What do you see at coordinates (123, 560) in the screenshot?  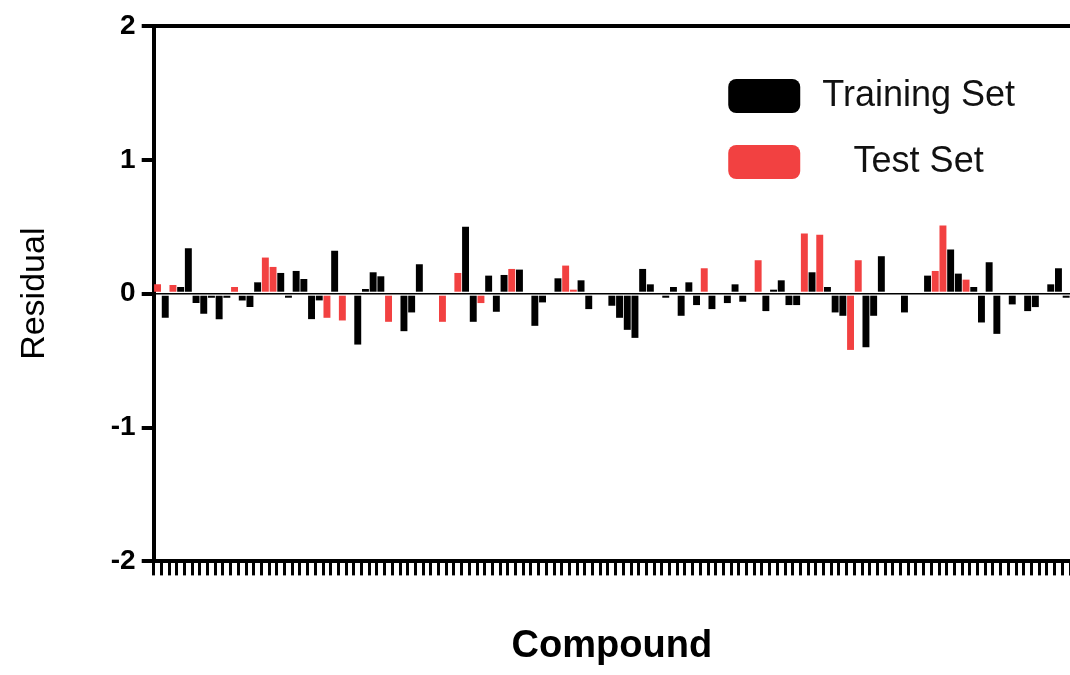 I see `y-tick-label: -2` at bounding box center [123, 560].